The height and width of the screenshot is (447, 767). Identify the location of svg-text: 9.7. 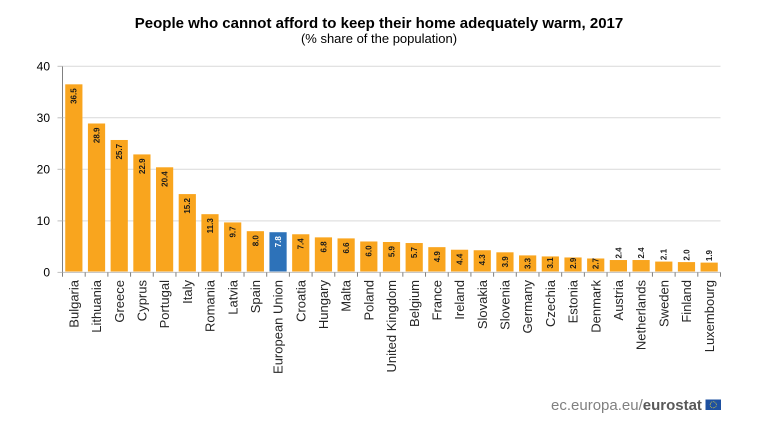
(233, 232).